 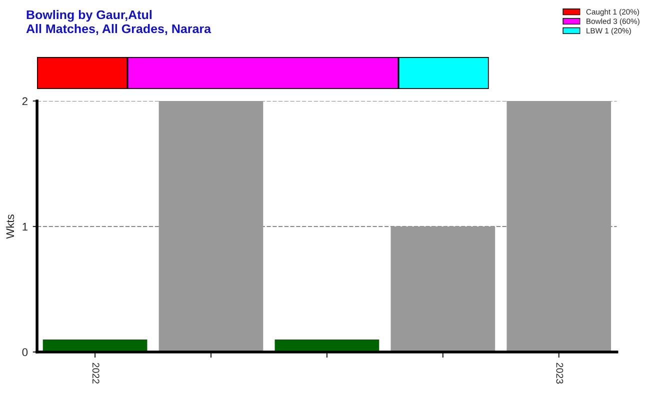 I want to click on y-axis-title: Wkts, so click(x=10, y=226).